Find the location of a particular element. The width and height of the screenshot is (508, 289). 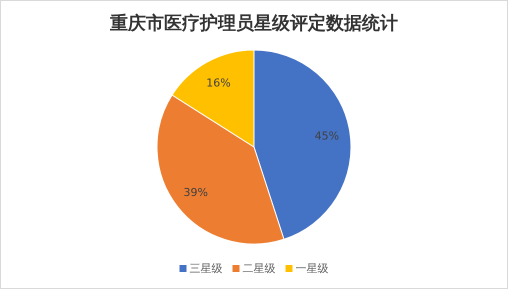

legend-label: 一星级 is located at coordinates (312, 268).